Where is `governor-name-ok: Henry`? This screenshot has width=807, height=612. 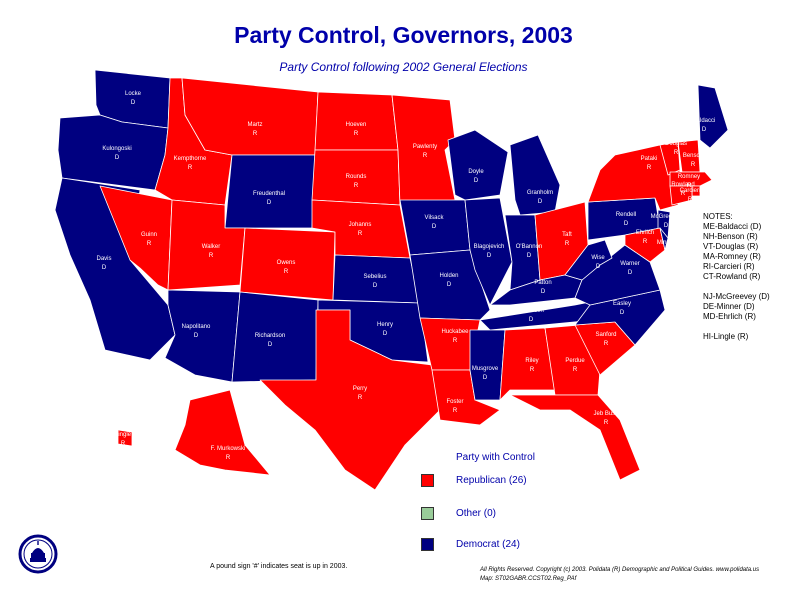 governor-name-ok: Henry is located at coordinates (385, 325).